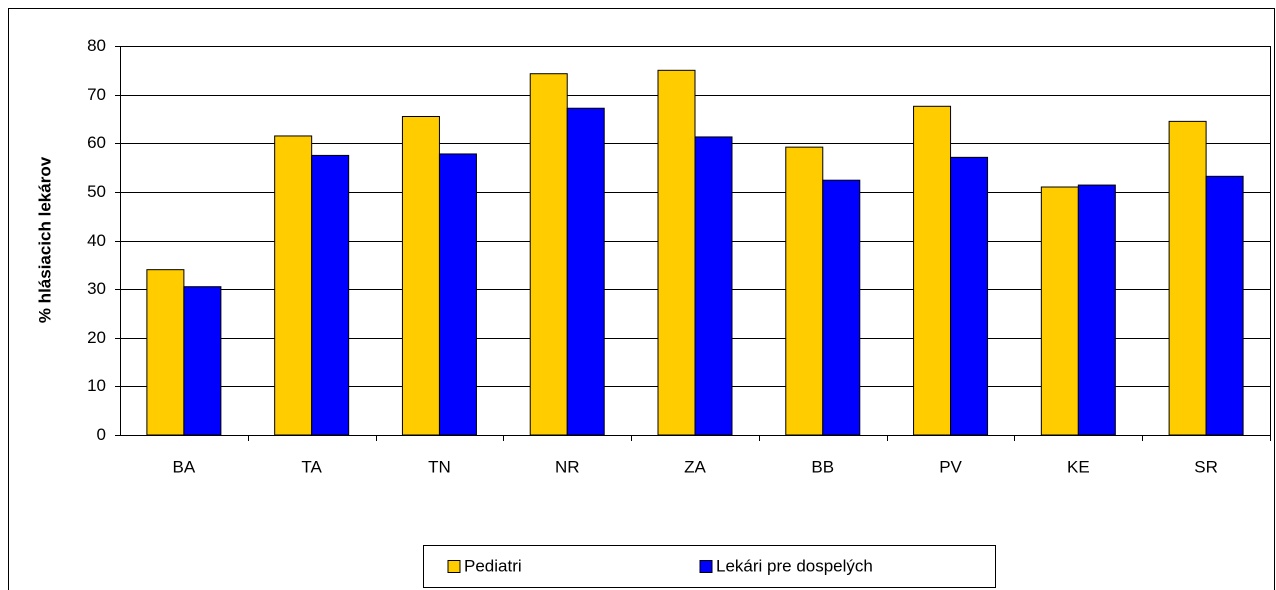 Image resolution: width=1276 pixels, height=590 pixels. Describe the element at coordinates (96, 94) in the screenshot. I see `y-tick-label: 70` at that location.